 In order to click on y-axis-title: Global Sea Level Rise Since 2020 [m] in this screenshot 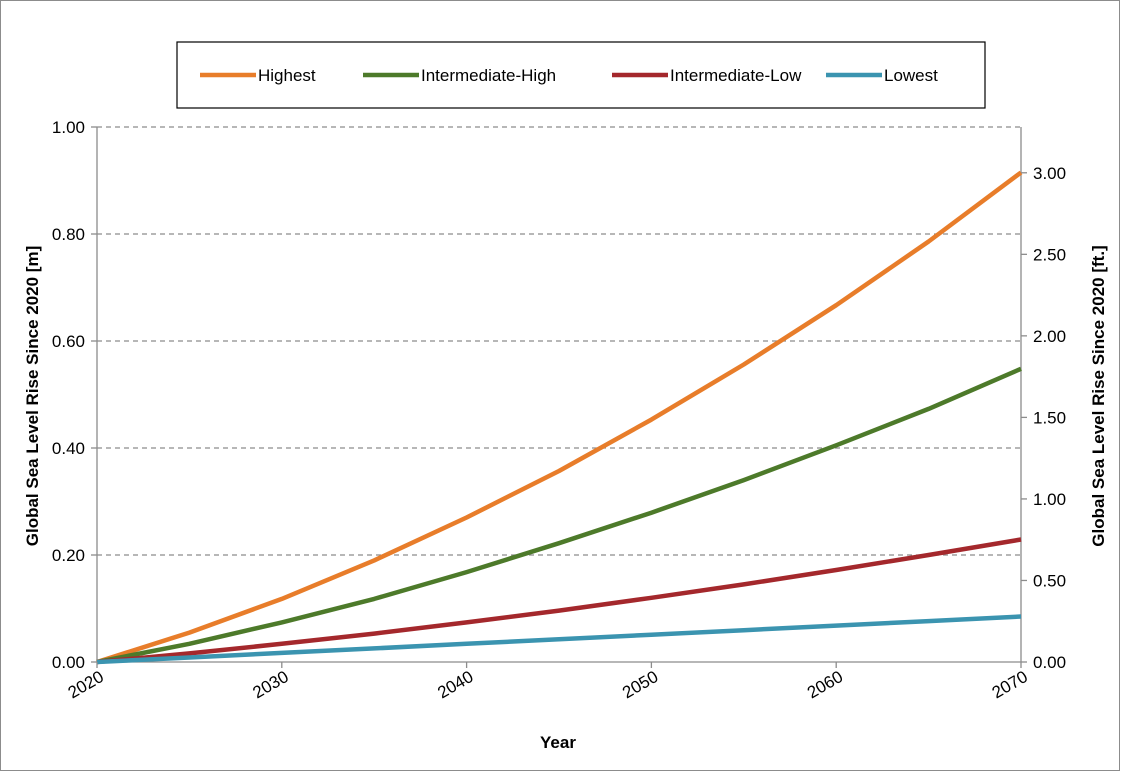, I will do `click(32, 396)`.